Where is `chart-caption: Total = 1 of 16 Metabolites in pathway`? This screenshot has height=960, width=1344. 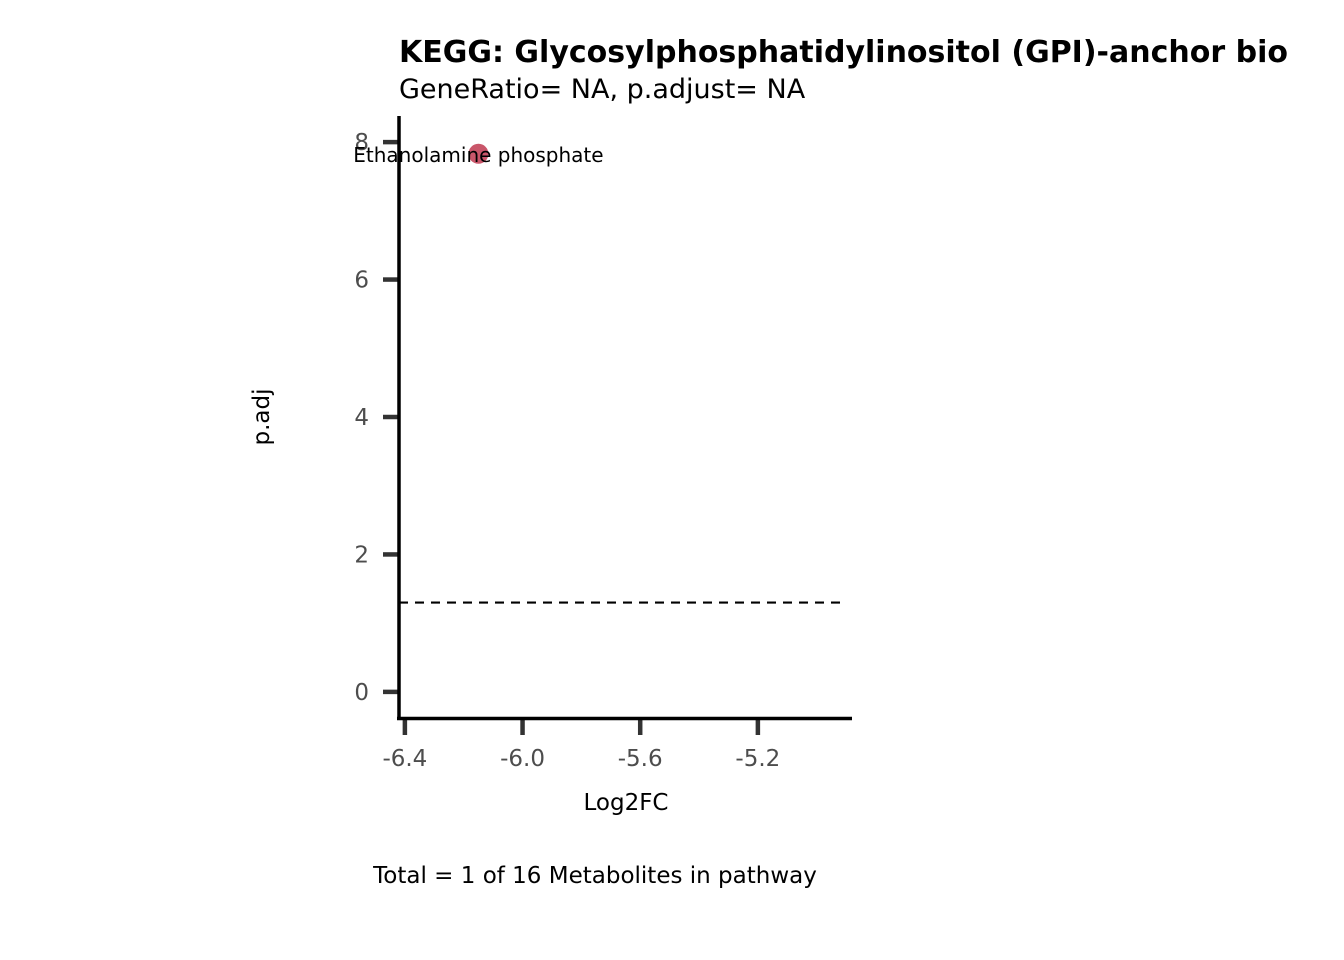 chart-caption: Total = 1 of 16 Metabolites in pathway is located at coordinates (594, 876).